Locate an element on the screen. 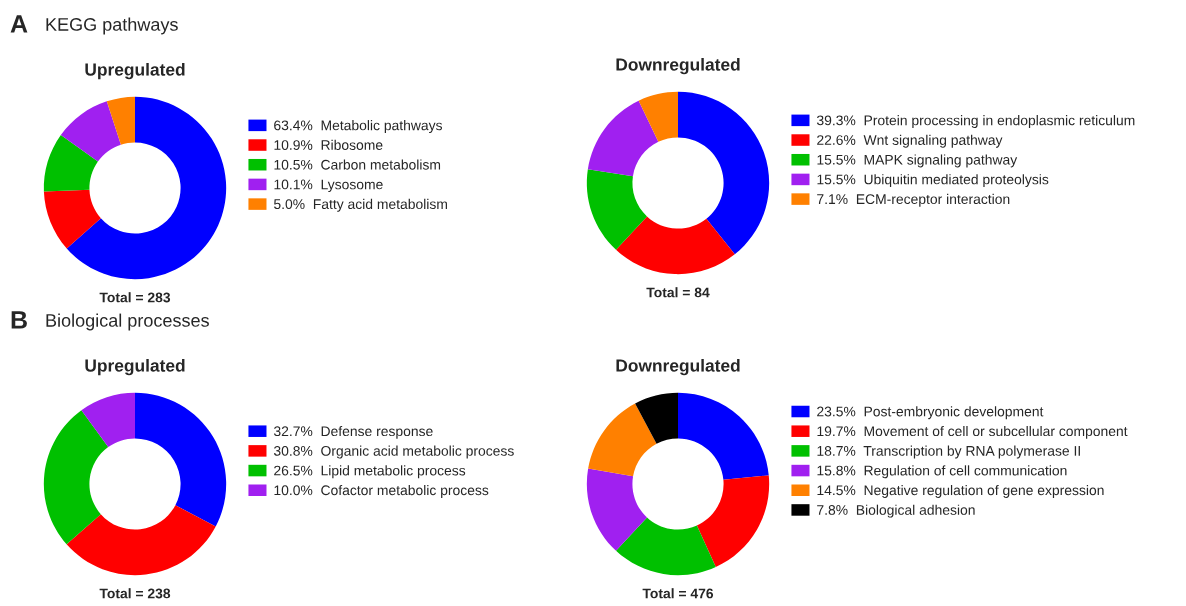 The width and height of the screenshot is (1186, 606). legend-label: 10.0% Cofactor metabolic process is located at coordinates (381, 491).